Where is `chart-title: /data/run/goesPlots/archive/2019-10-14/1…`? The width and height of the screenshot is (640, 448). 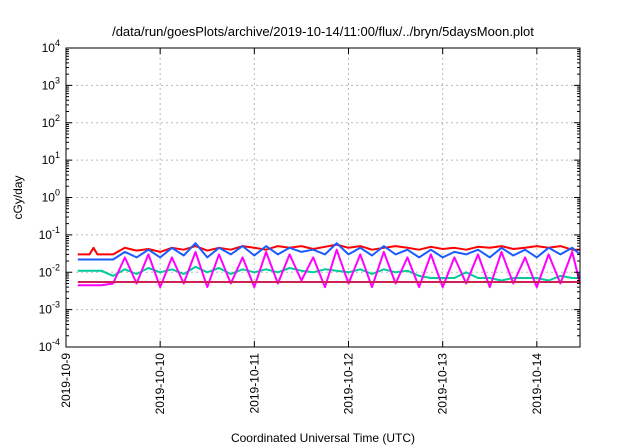 chart-title: /data/run/goesPlots/archive/2019-10-14/1… is located at coordinates (323, 31).